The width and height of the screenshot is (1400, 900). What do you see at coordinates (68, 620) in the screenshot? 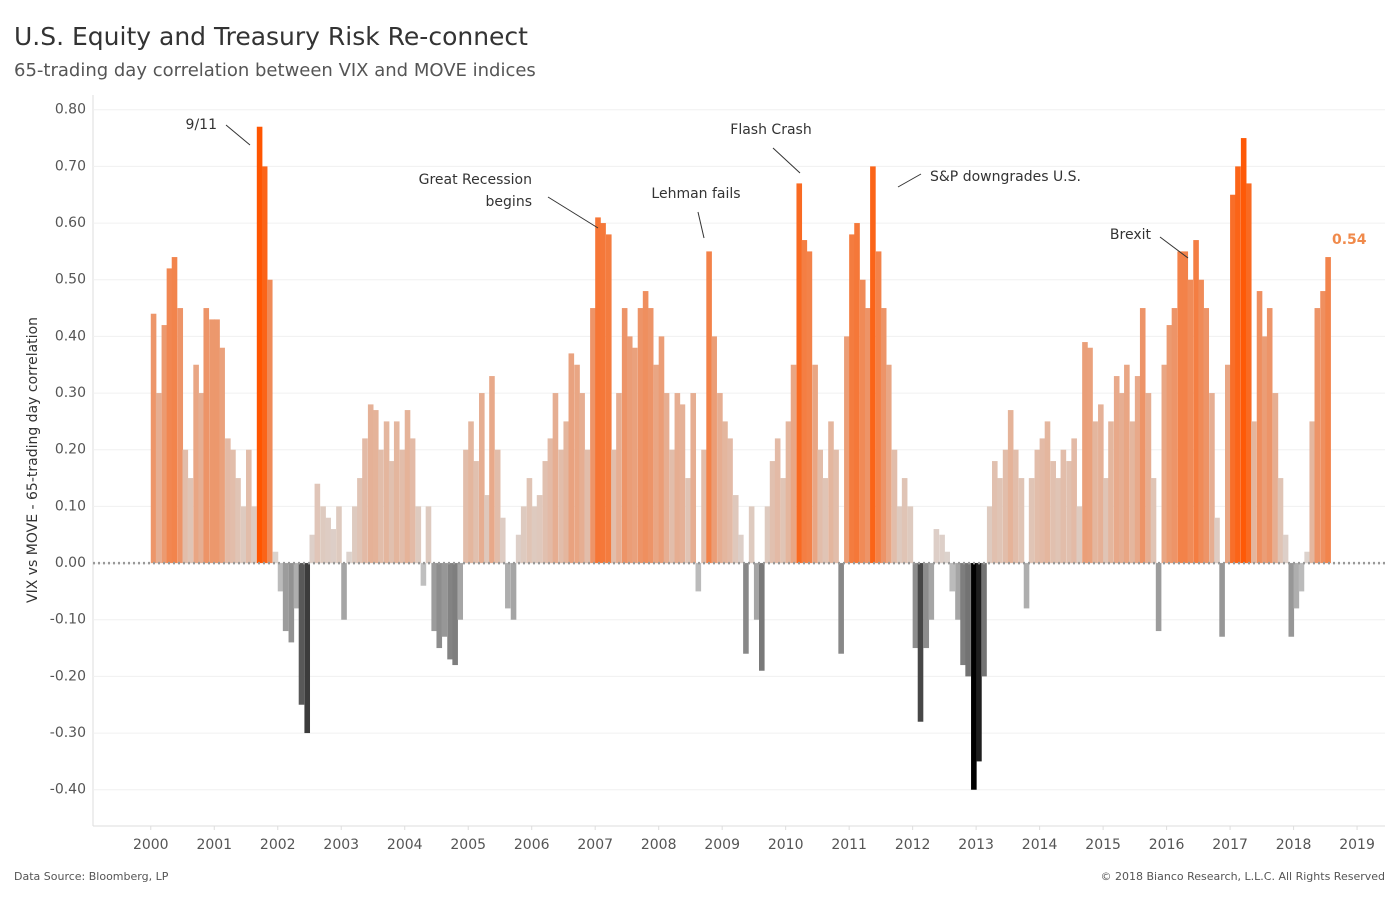
I see `y-tick-label: -0.10` at bounding box center [68, 620].